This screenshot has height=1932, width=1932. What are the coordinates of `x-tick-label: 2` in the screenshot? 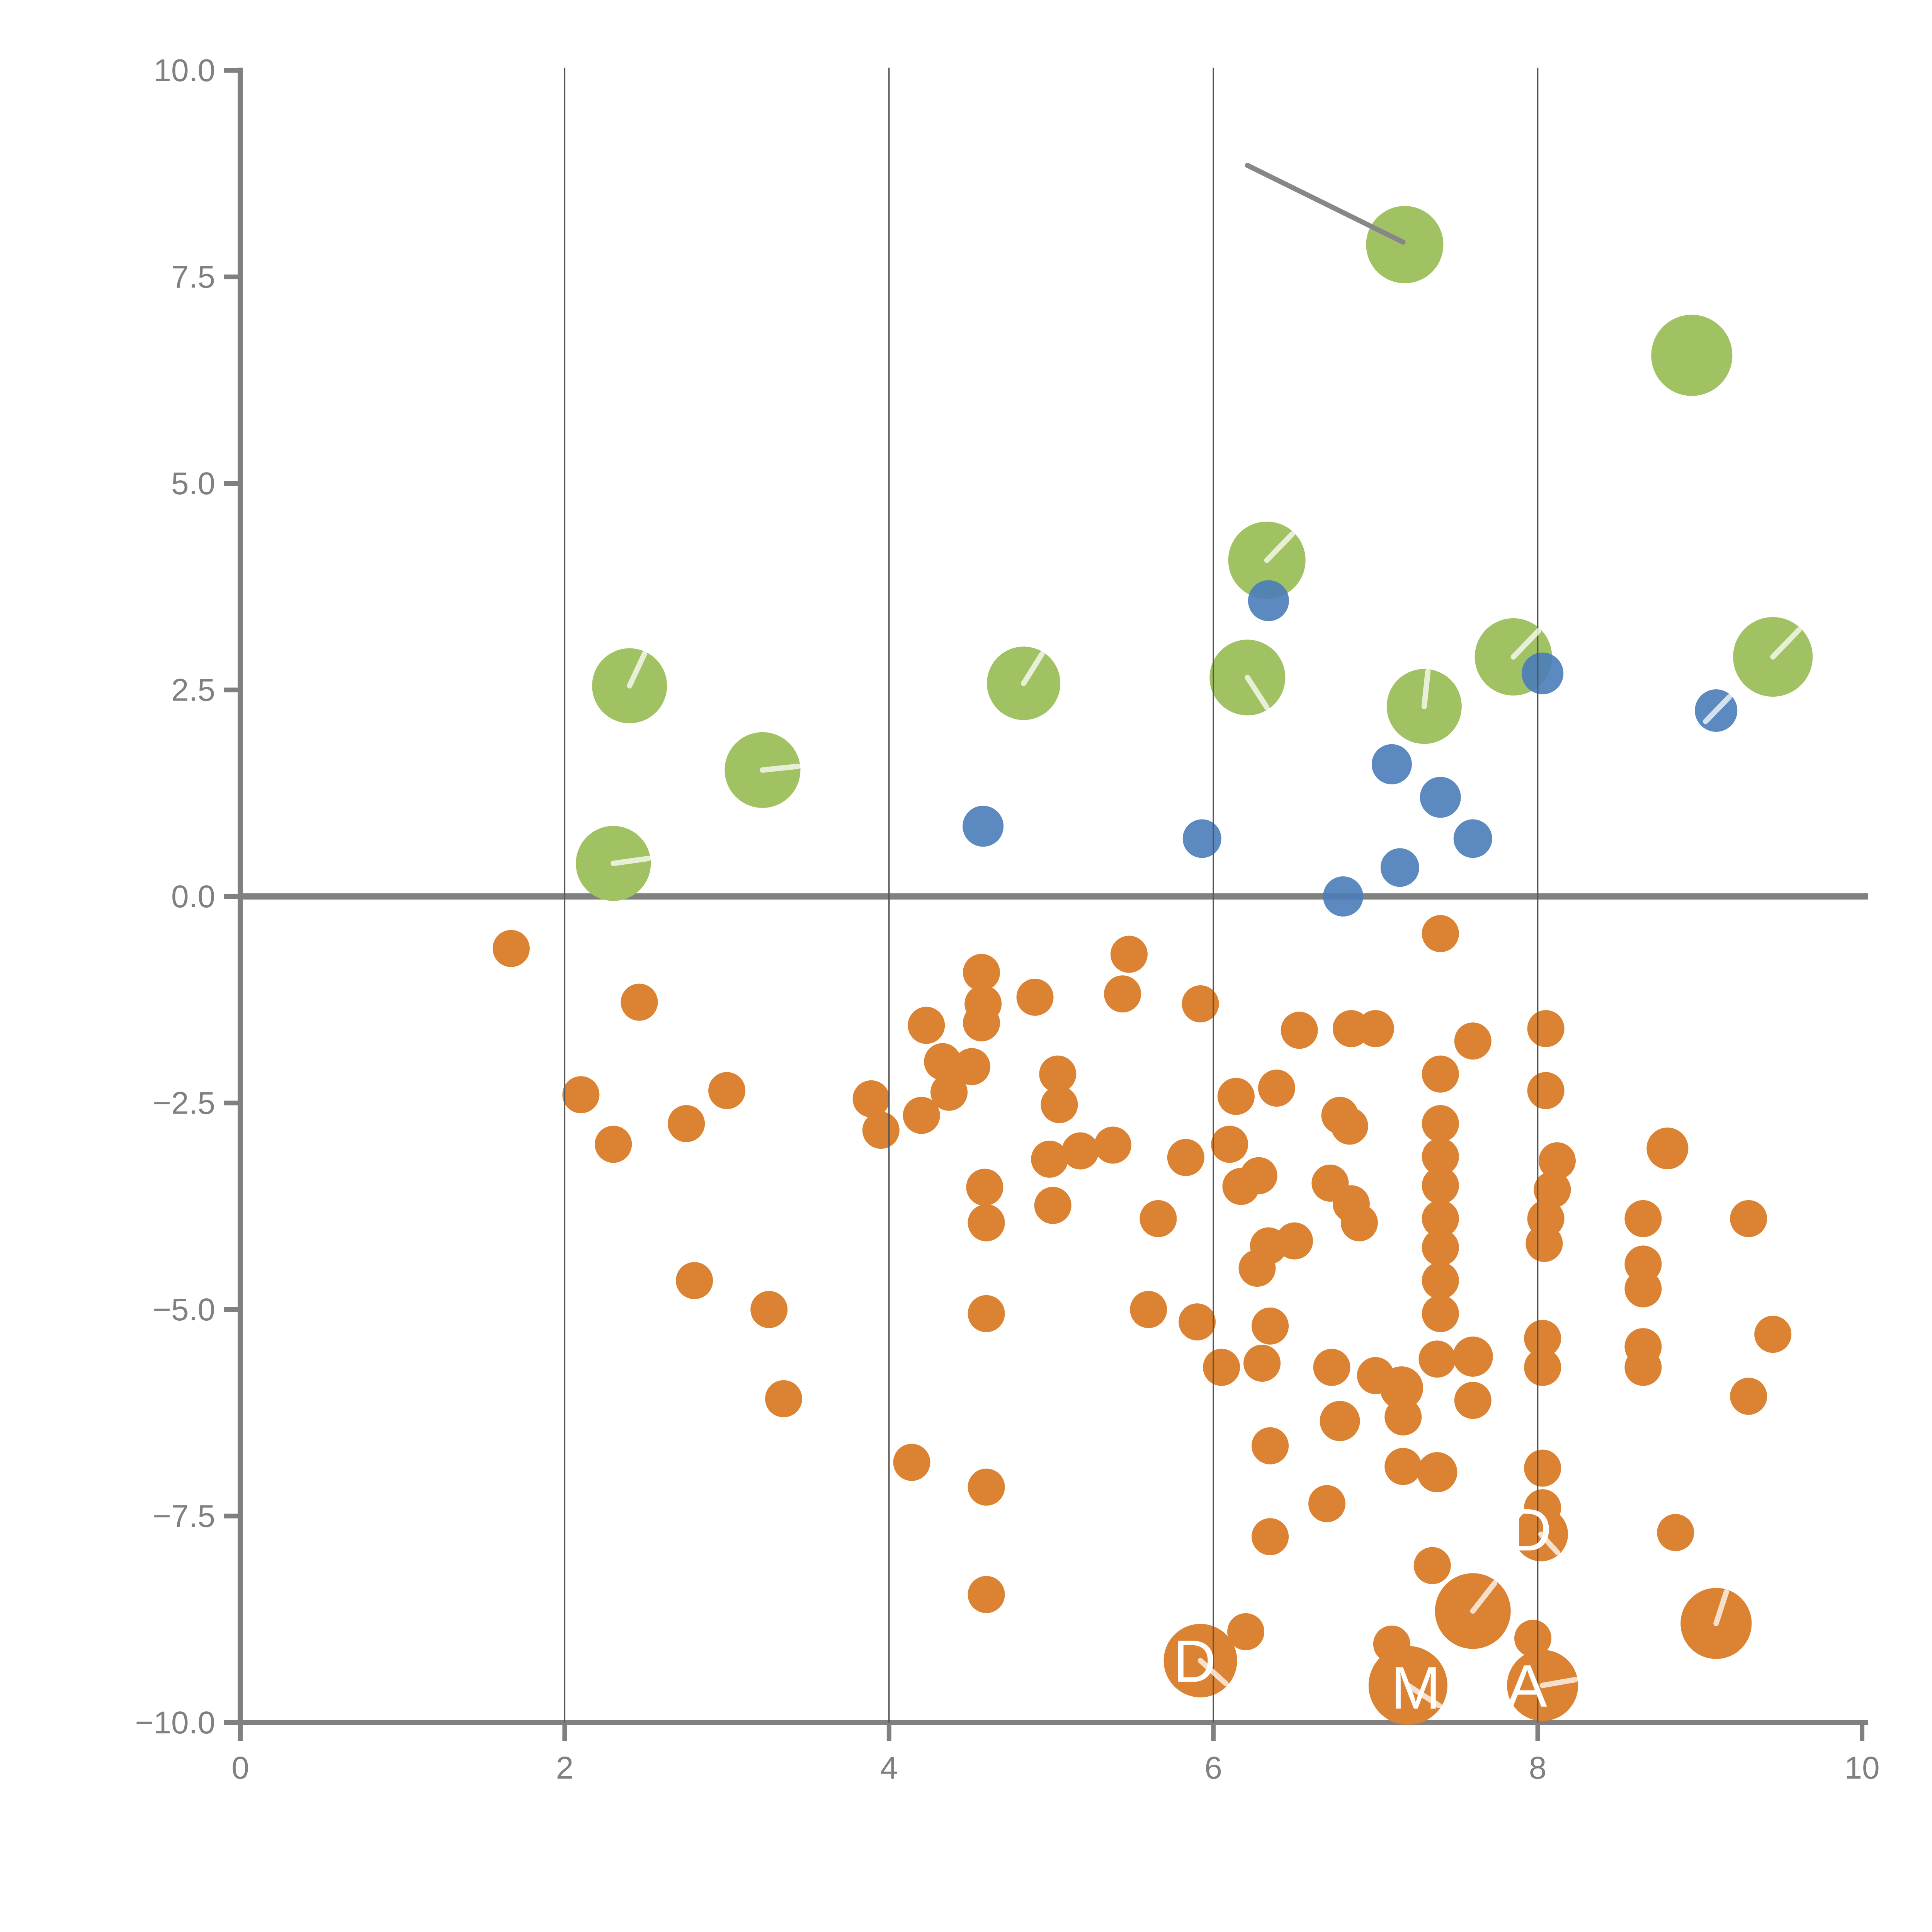 It's located at (565, 1768).